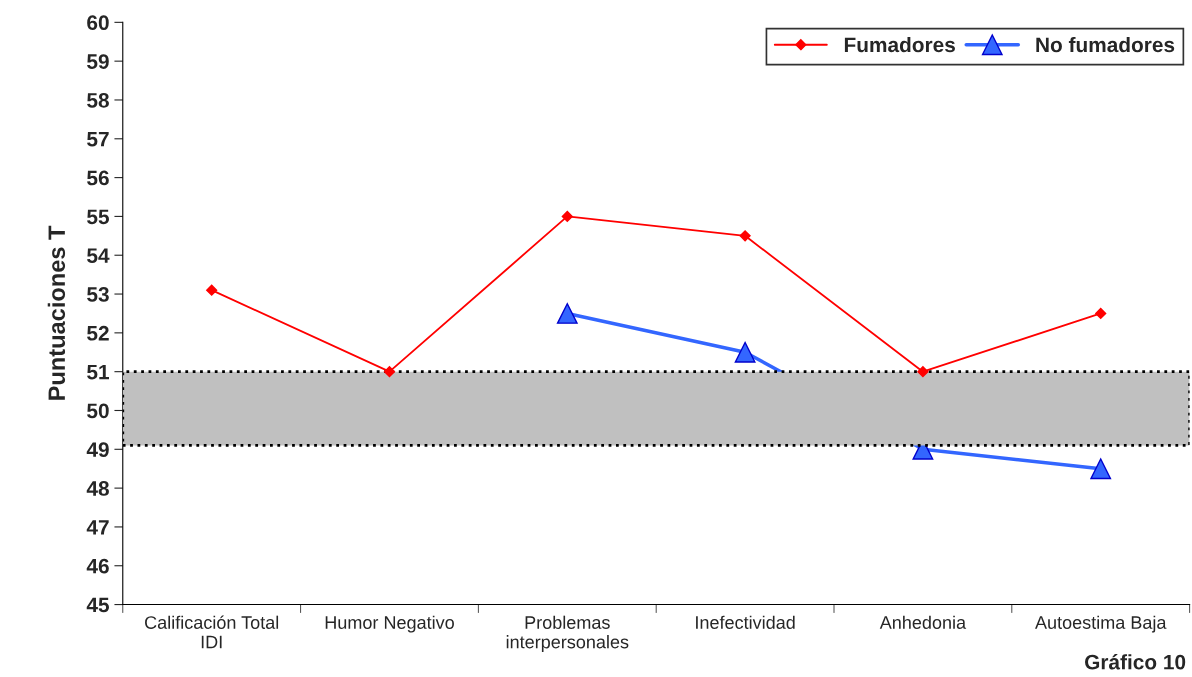 This screenshot has width=1192, height=677. I want to click on y-tick-label: 56, so click(98, 178).